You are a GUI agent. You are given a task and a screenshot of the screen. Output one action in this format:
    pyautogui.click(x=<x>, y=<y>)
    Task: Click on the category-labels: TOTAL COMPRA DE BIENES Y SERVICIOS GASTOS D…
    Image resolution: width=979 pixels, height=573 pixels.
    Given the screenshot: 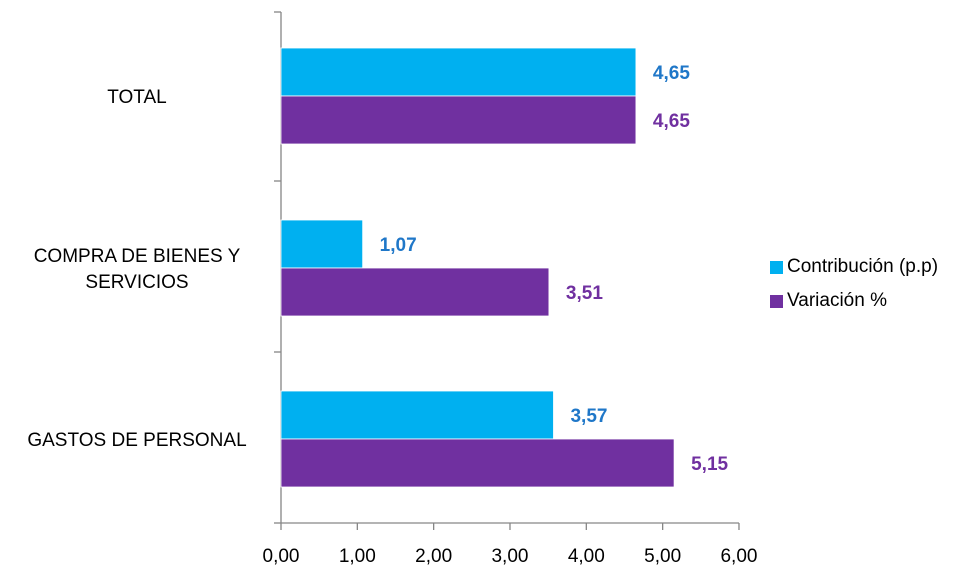 What is the action you would take?
    pyautogui.click(x=136, y=269)
    